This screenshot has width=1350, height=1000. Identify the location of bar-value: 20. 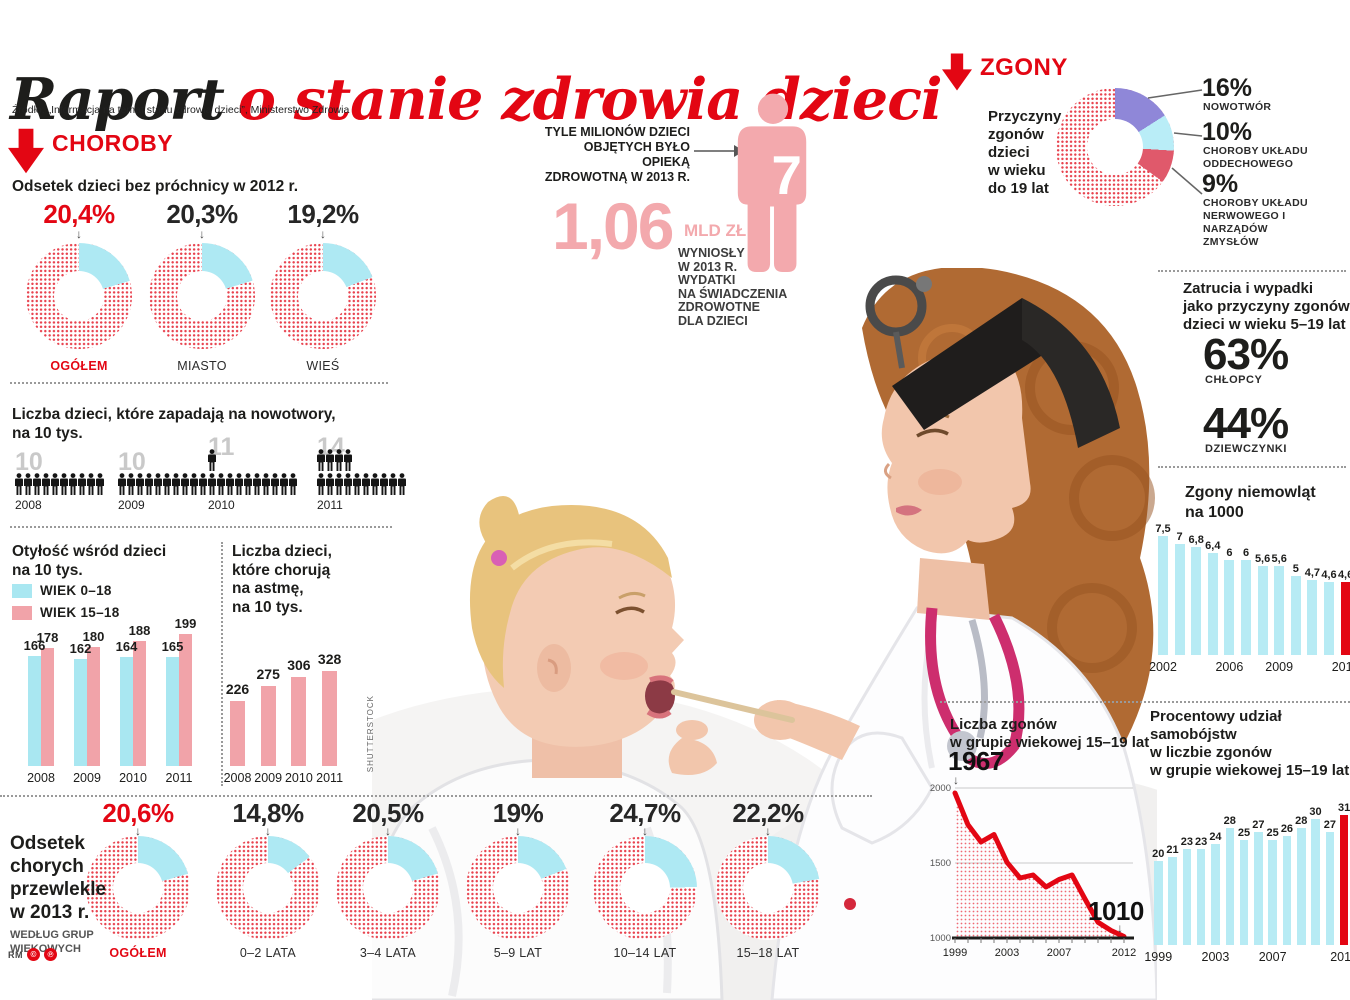
(1158, 854).